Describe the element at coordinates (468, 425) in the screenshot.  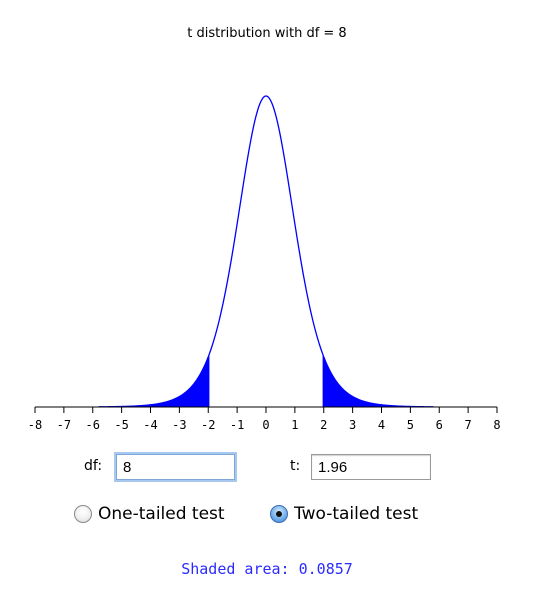
I see `x-tick-label-7: 7` at that location.